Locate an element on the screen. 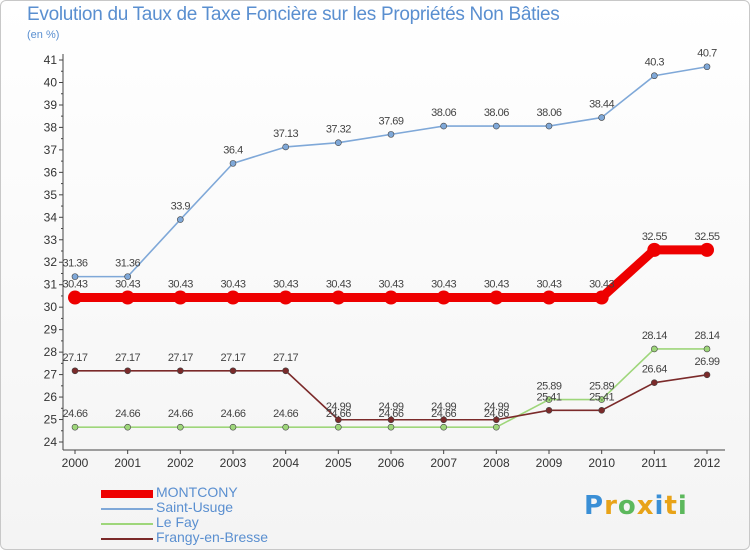 Image resolution: width=750 pixels, height=550 pixels. data-label: 33.9 is located at coordinates (181, 207).